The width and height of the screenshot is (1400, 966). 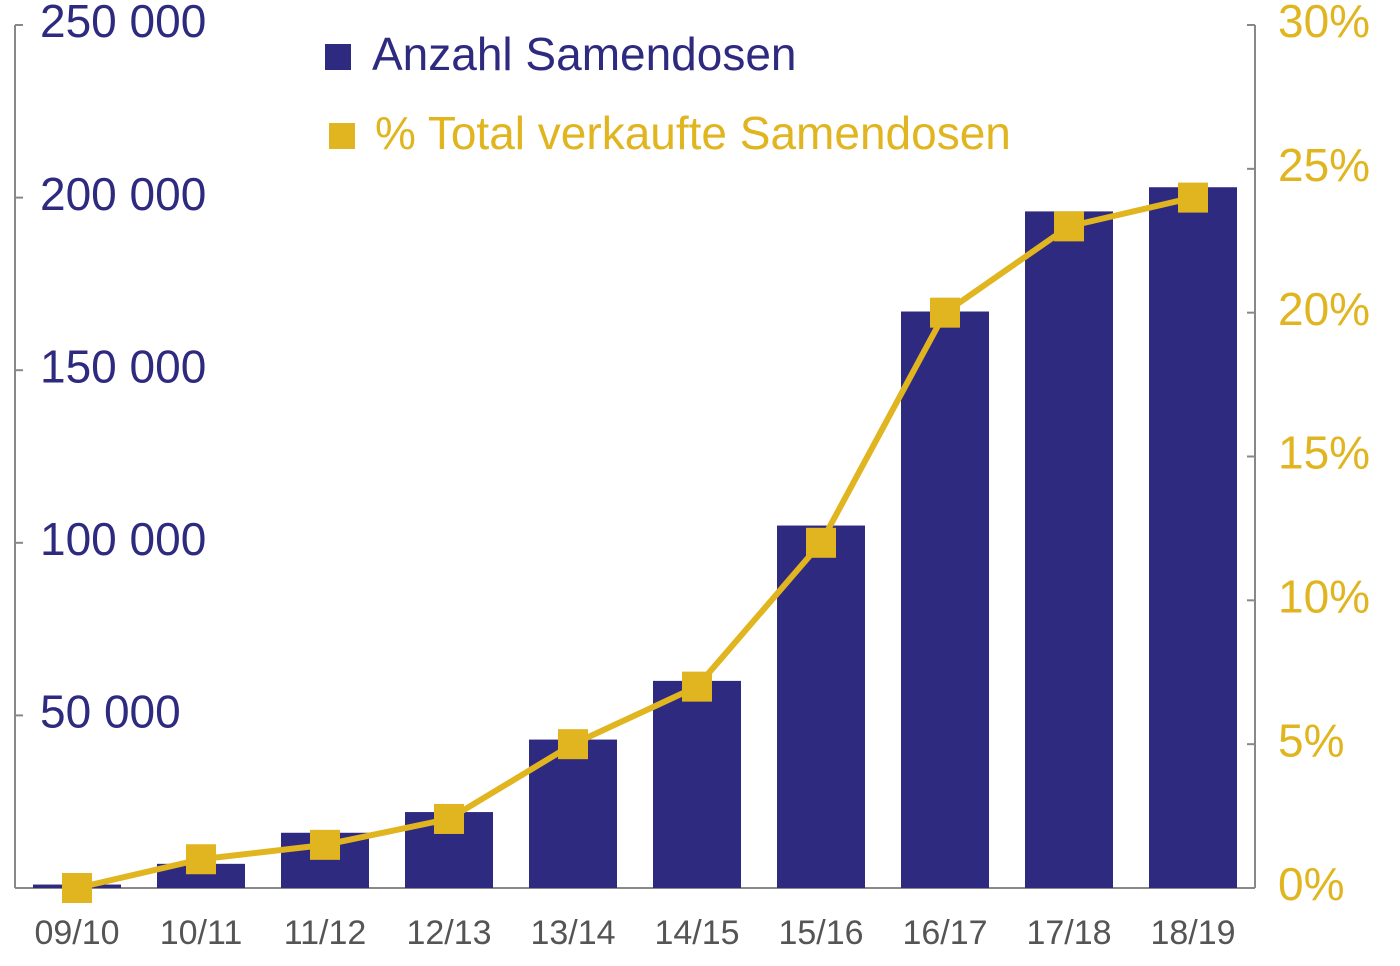 I want to click on x-tick-label: 18/19, so click(x=1192, y=933).